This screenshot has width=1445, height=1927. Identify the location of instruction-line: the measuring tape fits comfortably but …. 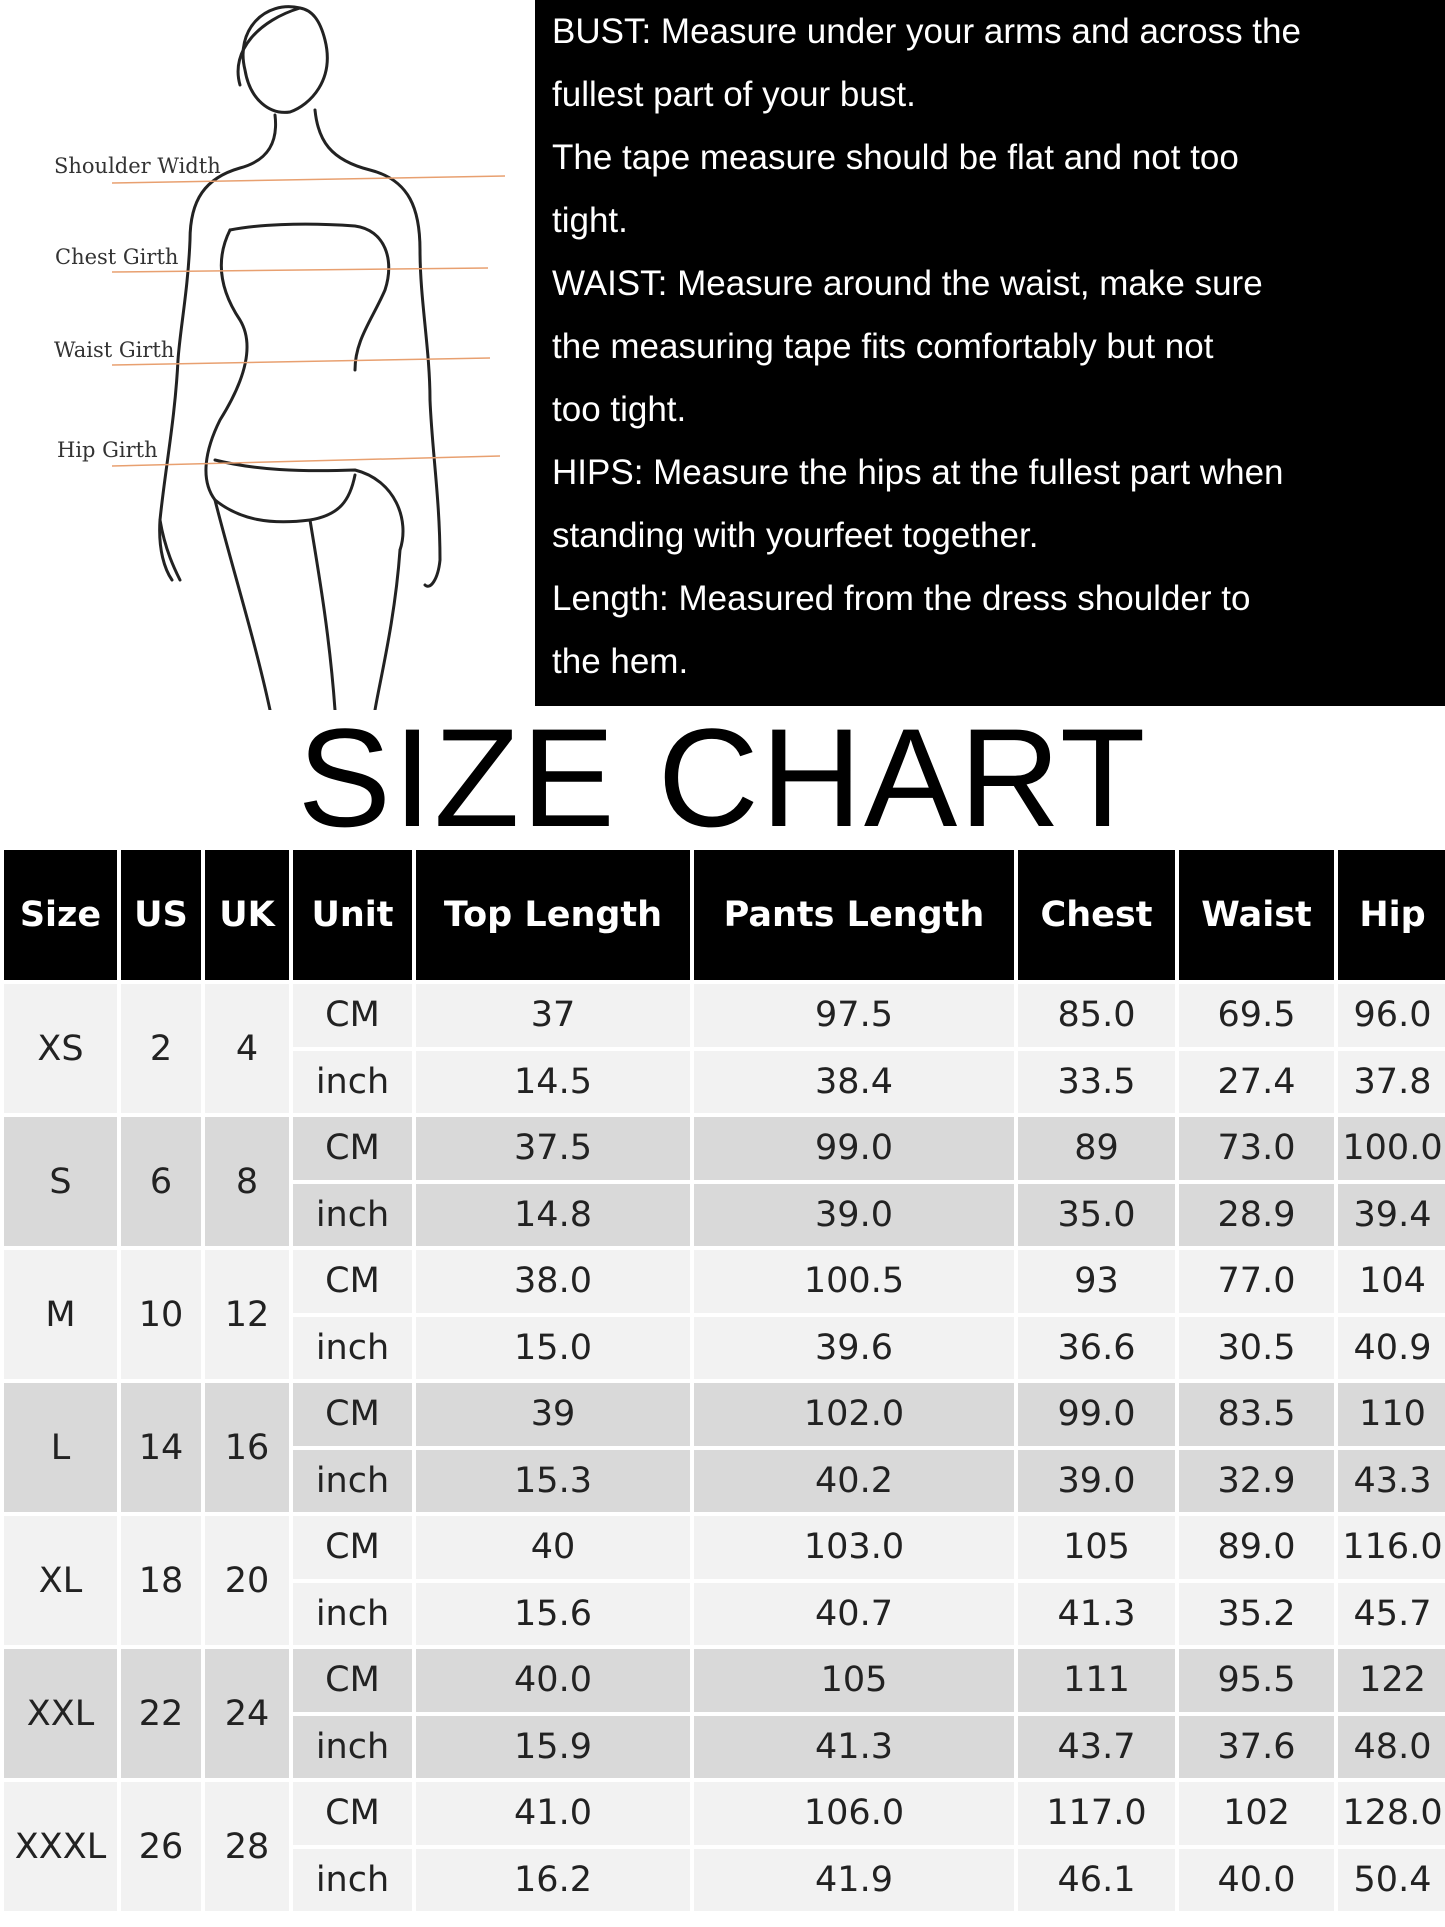
(883, 346).